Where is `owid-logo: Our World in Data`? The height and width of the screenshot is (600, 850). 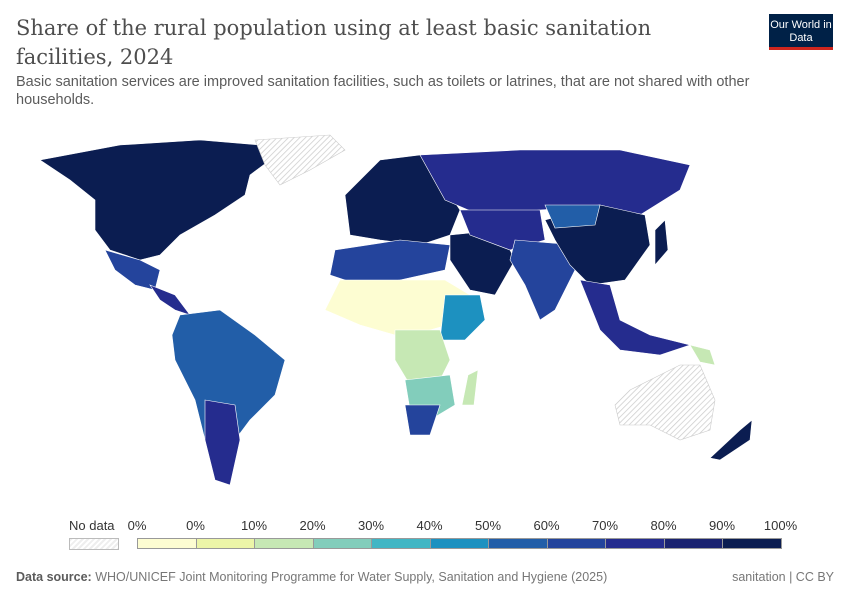
owid-logo: Our World in Data is located at coordinates (801, 32).